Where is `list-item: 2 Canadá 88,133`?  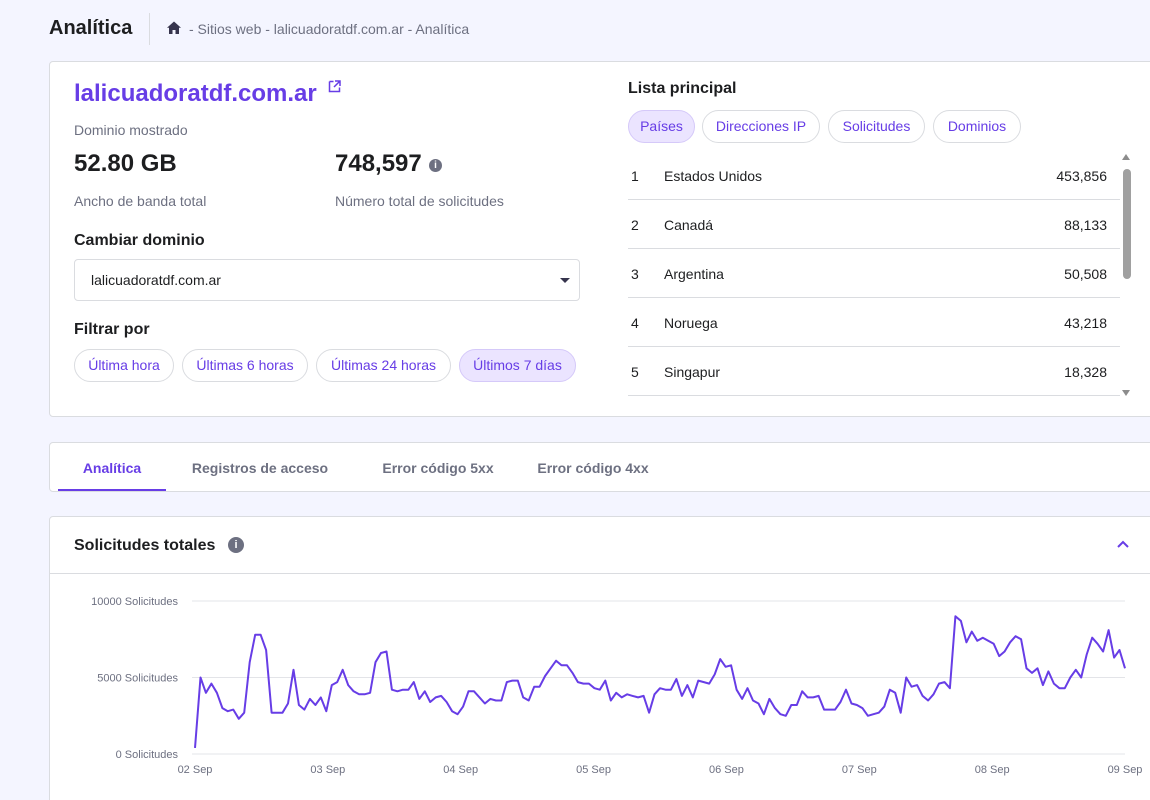
list-item: 2 Canadá 88,133 is located at coordinates (874, 224).